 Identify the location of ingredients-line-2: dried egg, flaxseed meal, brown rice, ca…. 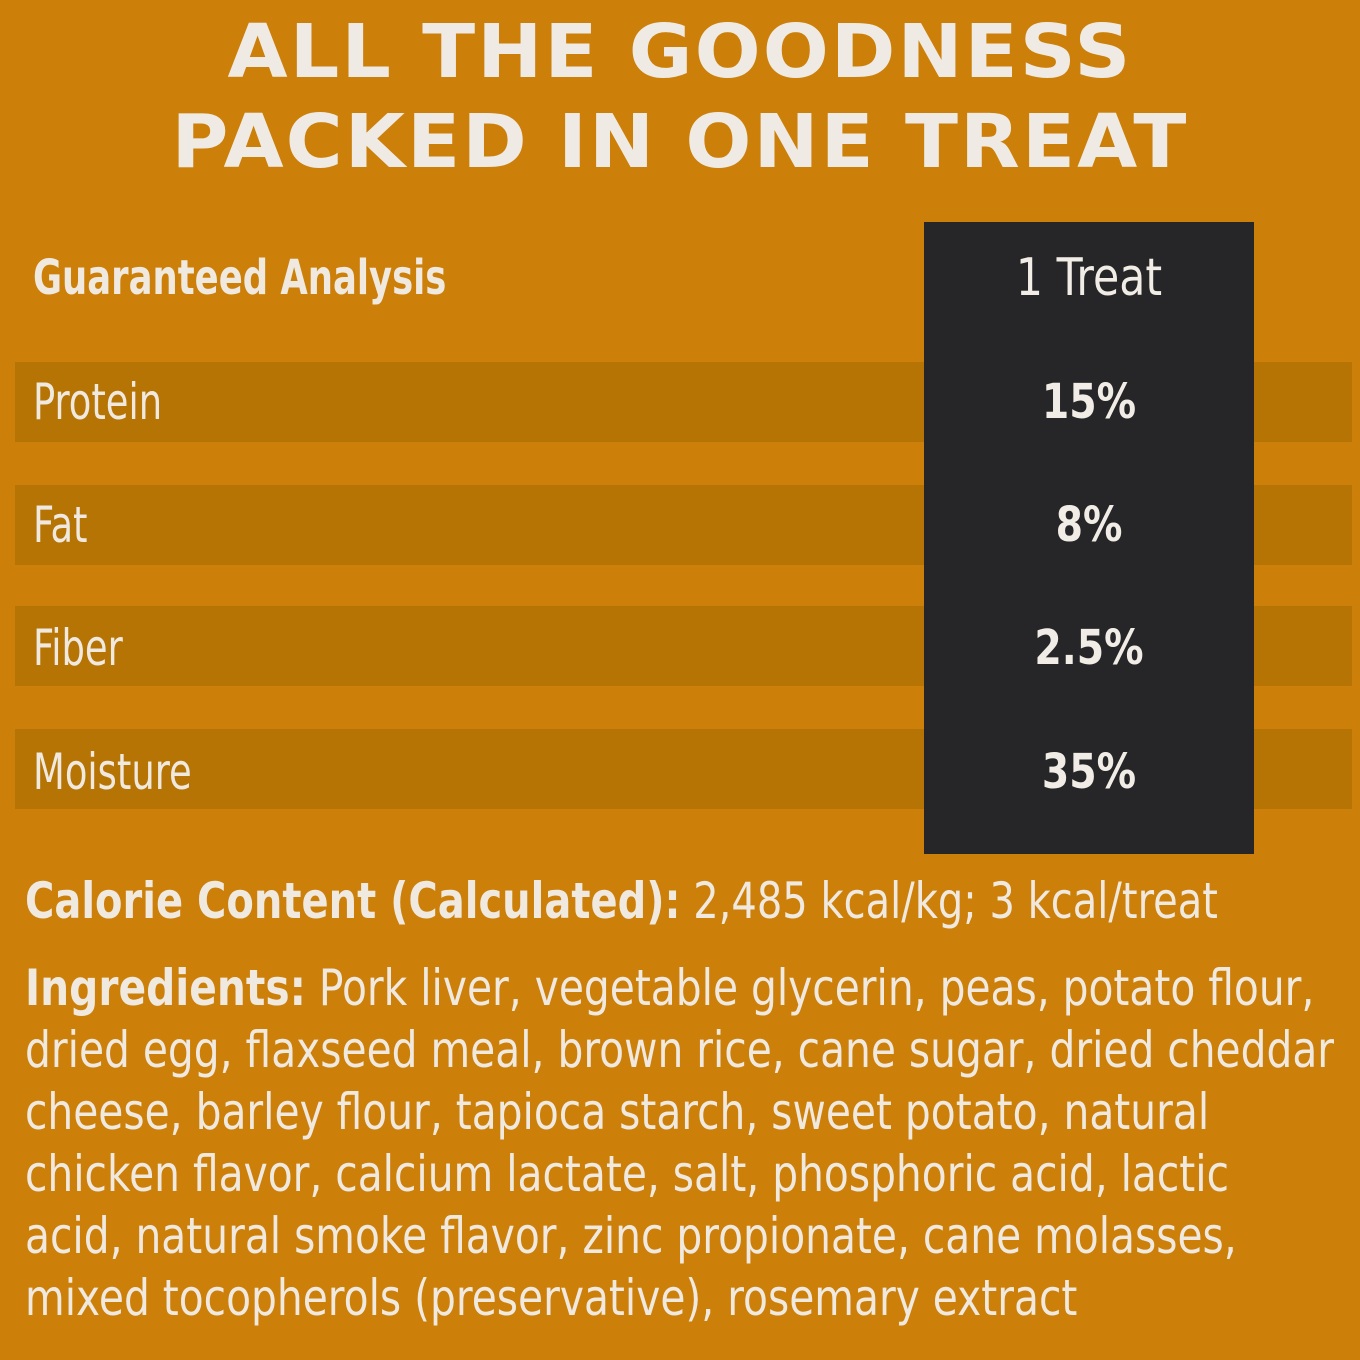
(680, 1050).